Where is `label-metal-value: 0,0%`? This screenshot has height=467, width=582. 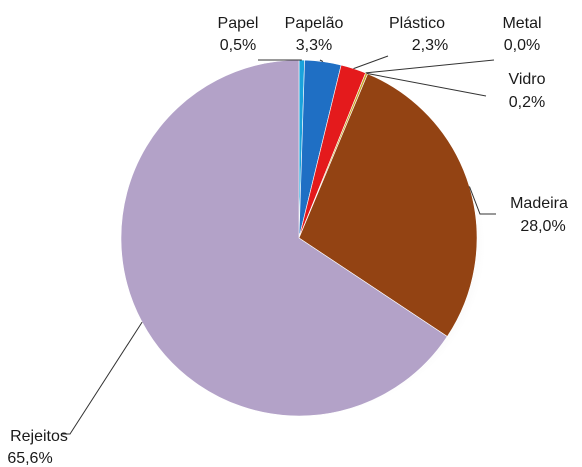
label-metal-value: 0,0% is located at coordinates (522, 45).